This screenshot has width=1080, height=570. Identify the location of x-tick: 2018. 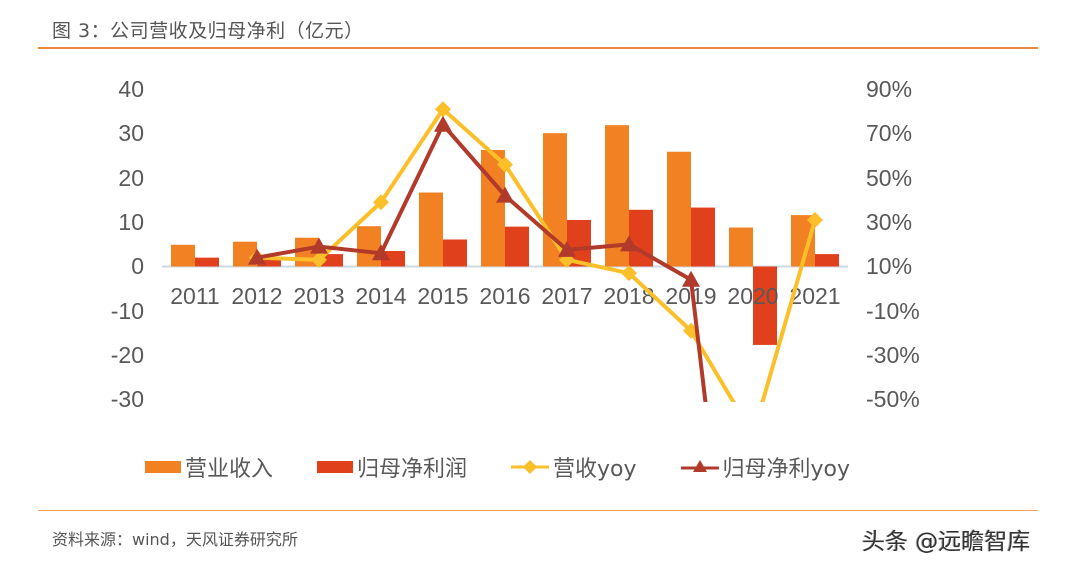
(628, 296).